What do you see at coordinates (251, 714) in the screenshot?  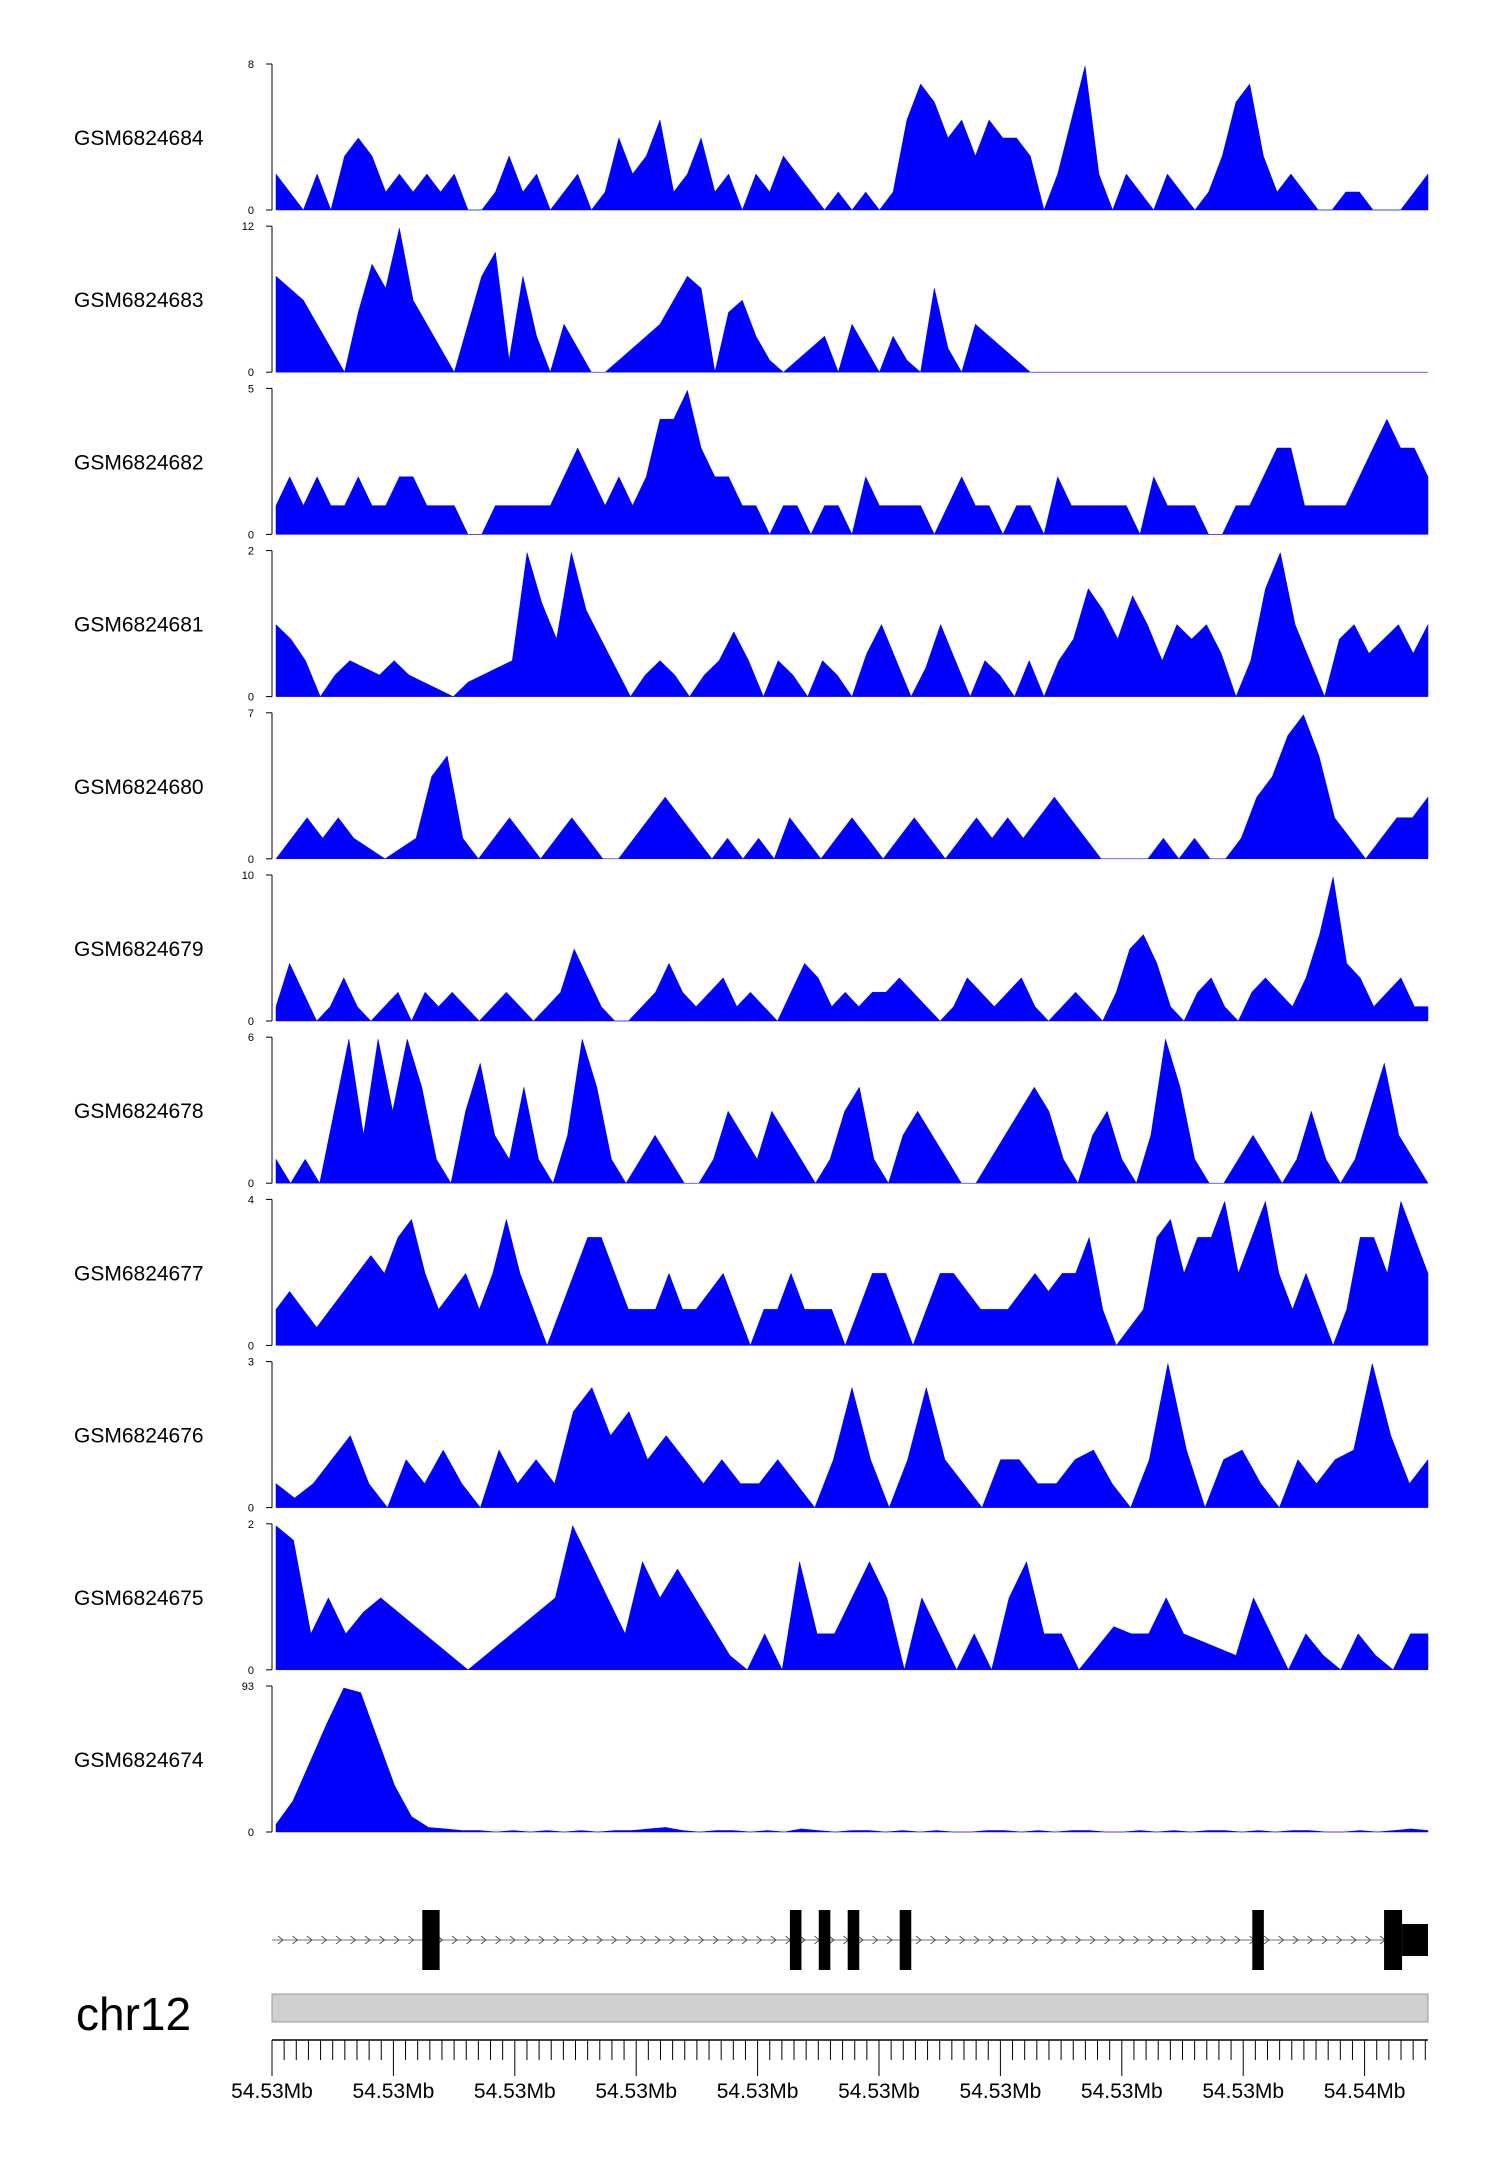 I see `y-tick-label-max: 7` at bounding box center [251, 714].